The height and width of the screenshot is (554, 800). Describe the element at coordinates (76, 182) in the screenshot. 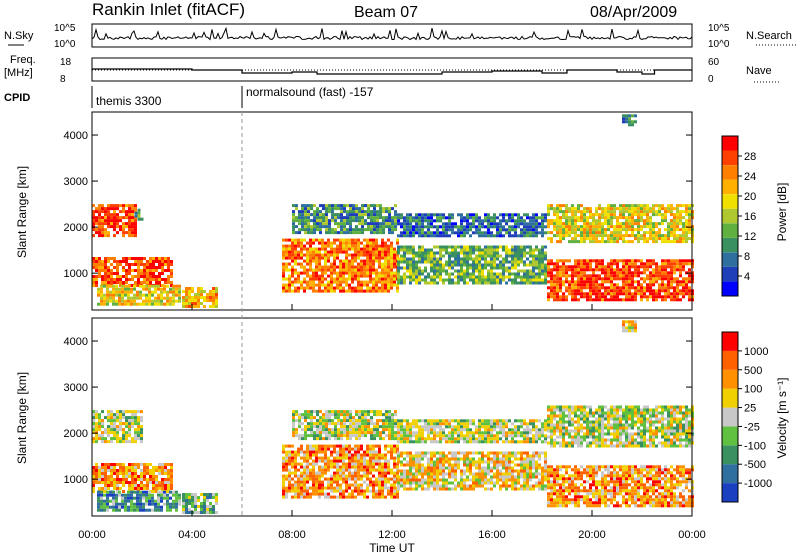

I see `y-tick-label: 3000` at that location.